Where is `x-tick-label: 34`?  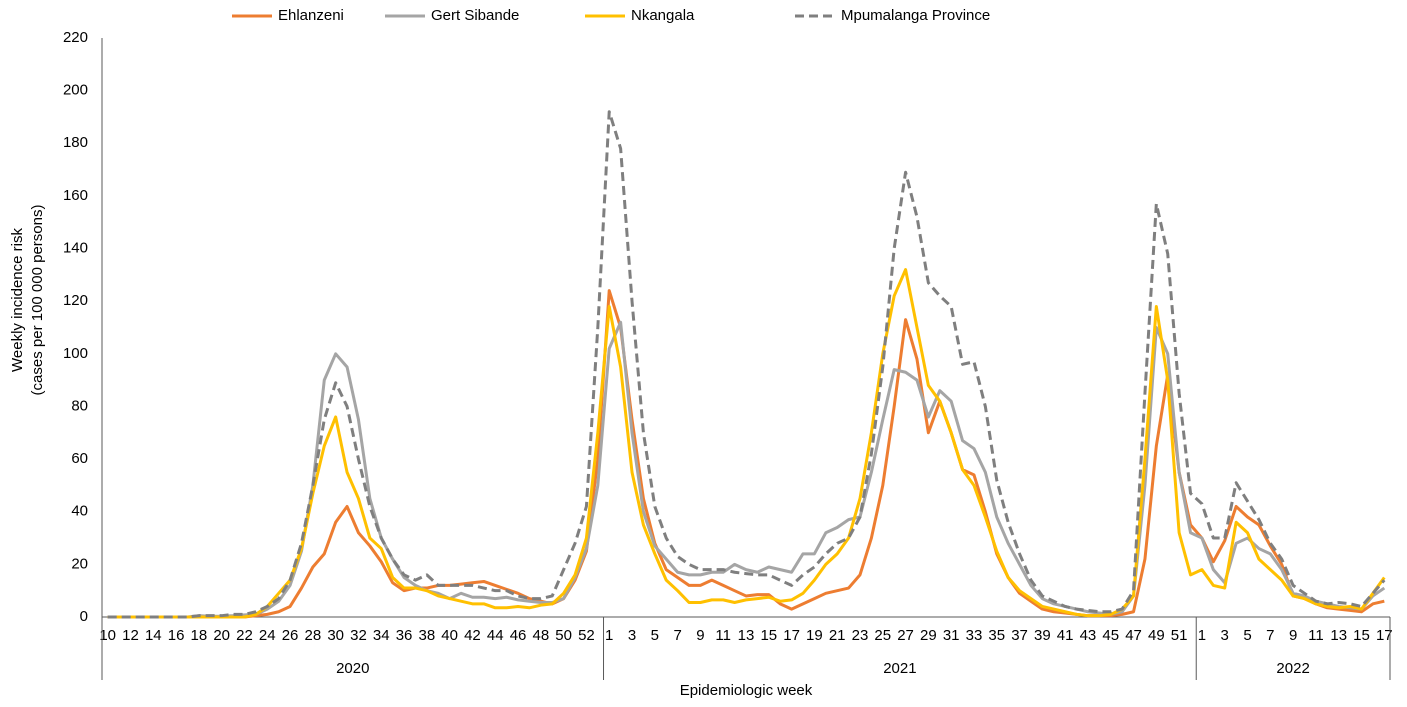 x-tick-label: 34 is located at coordinates (381, 635).